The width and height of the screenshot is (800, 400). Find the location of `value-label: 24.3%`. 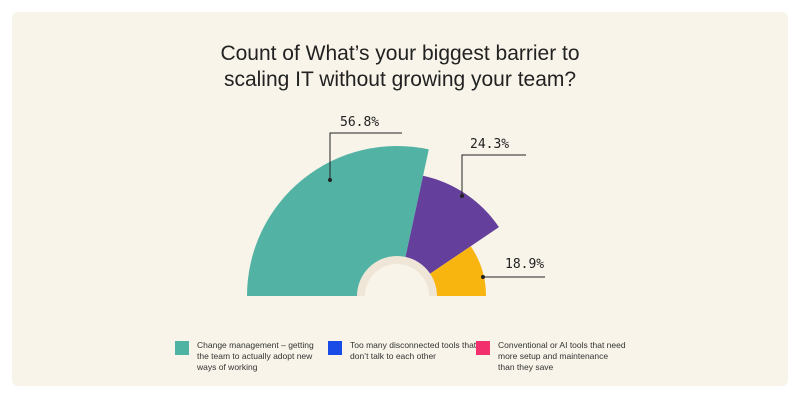

value-label: 24.3% is located at coordinates (489, 144).